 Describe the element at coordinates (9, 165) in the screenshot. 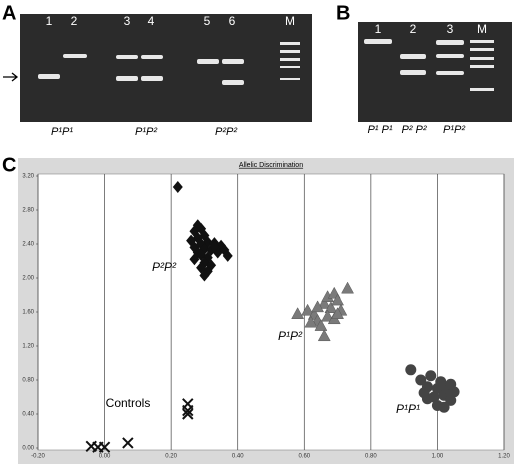

I see `panel-label: C` at that location.